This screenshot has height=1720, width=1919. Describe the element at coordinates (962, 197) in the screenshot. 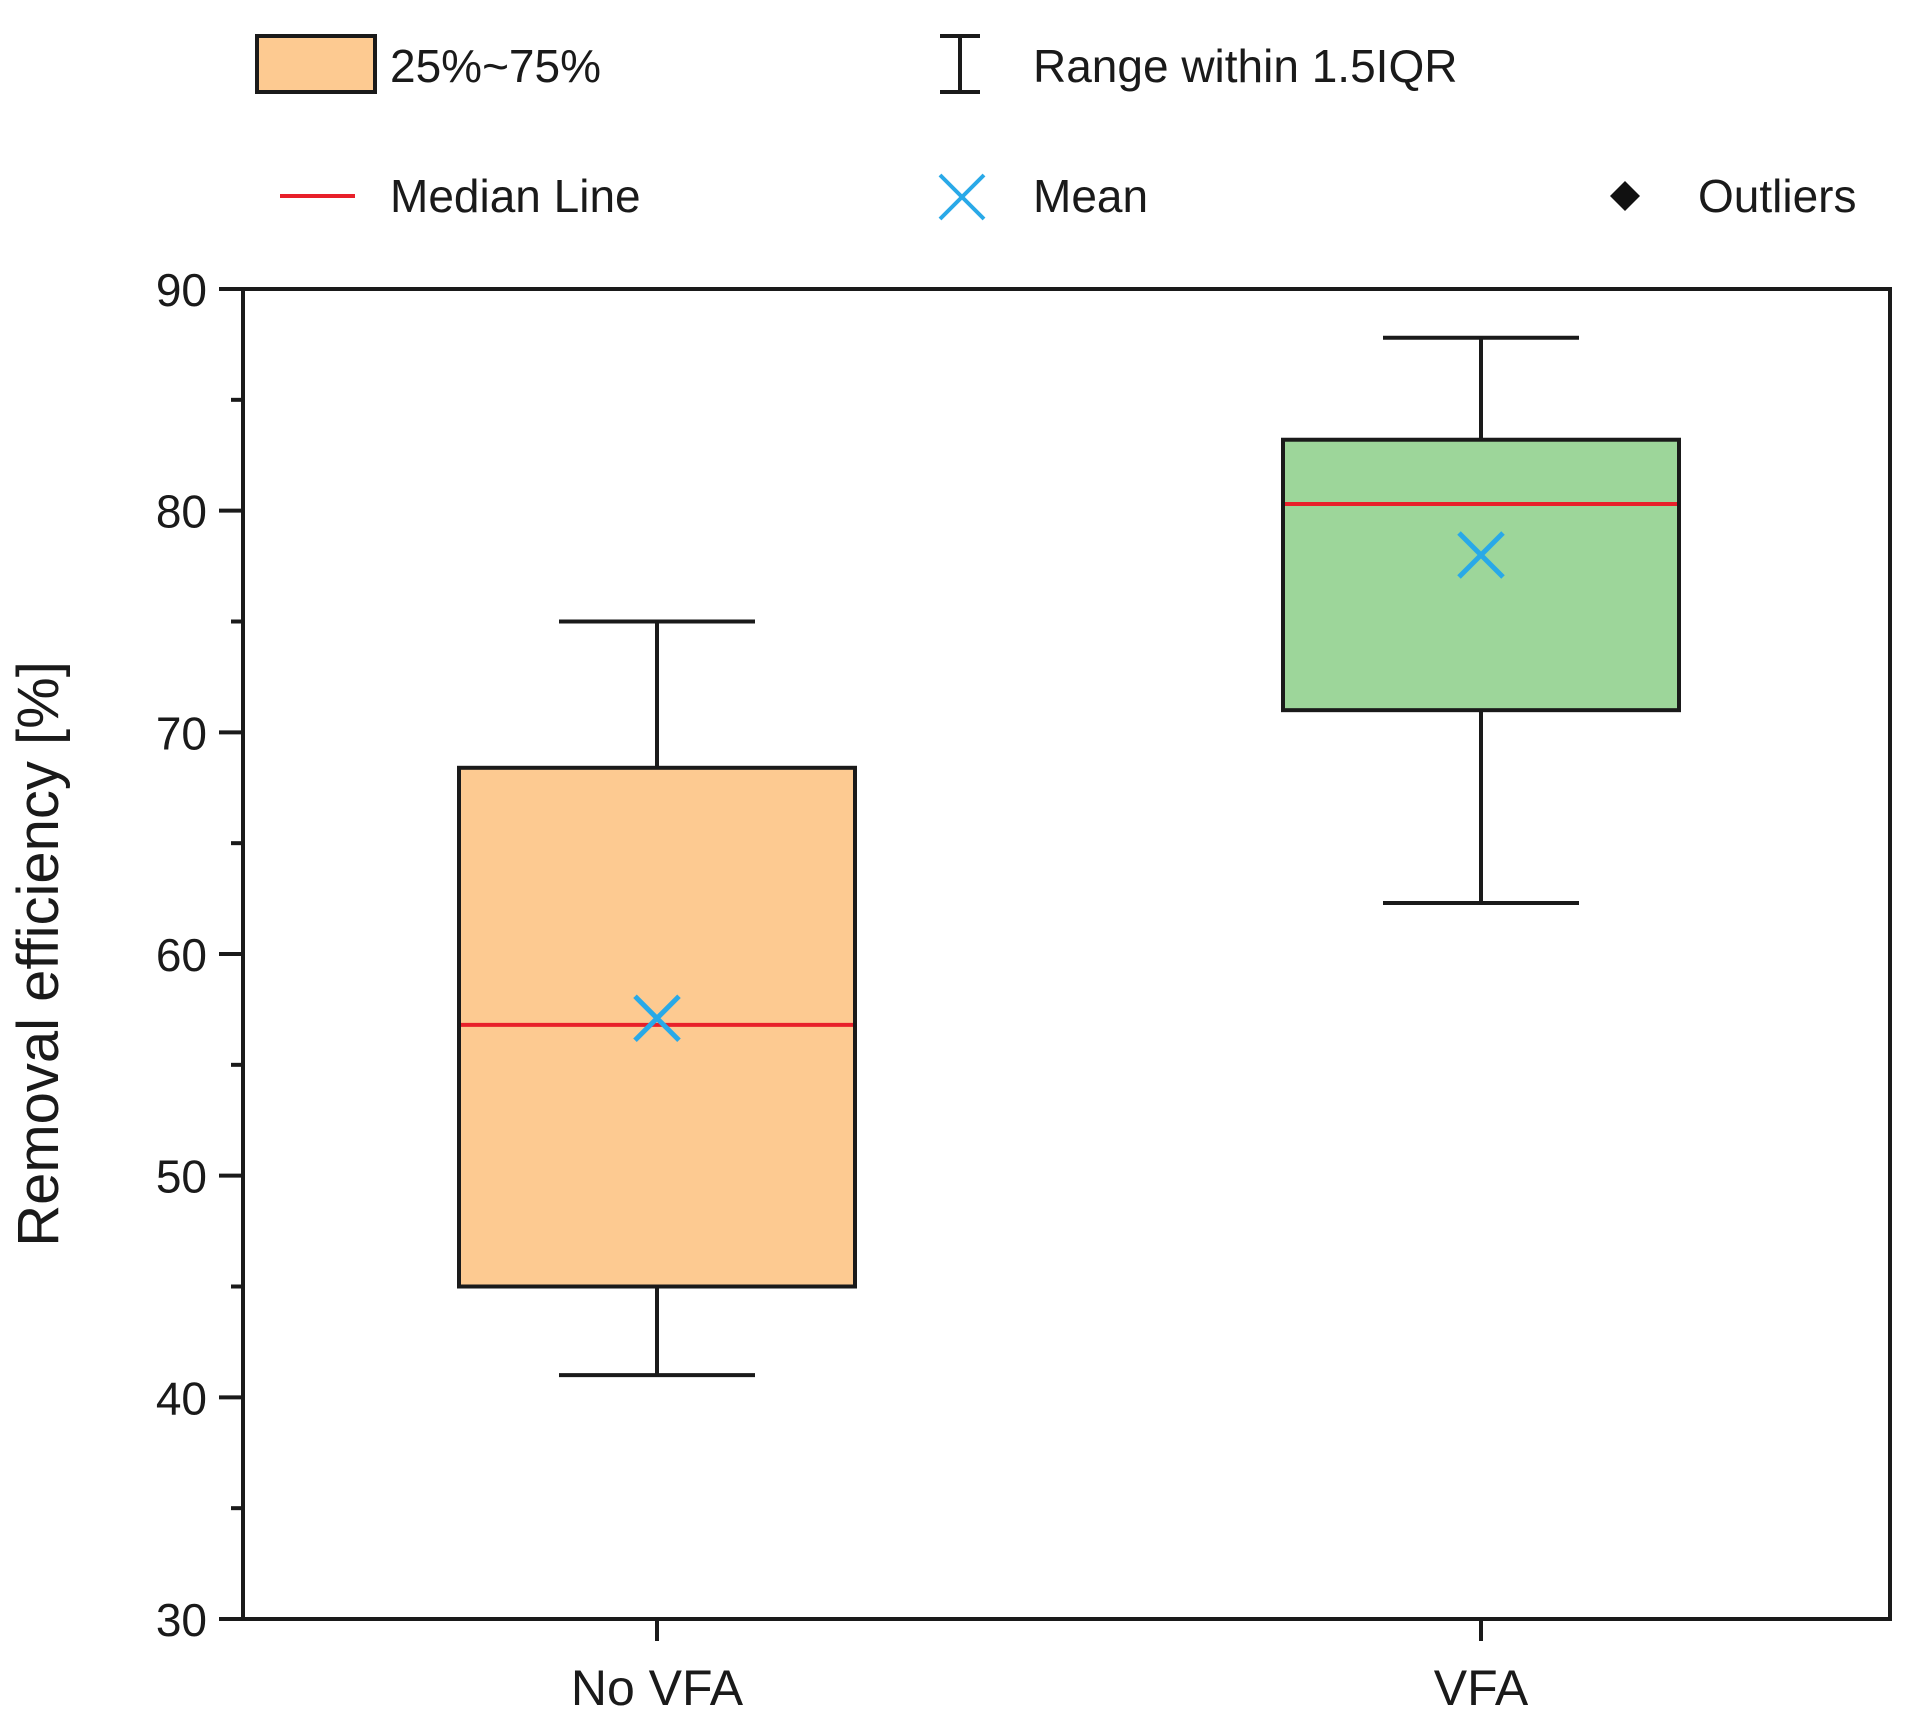

I see `mean-x-icon` at that location.